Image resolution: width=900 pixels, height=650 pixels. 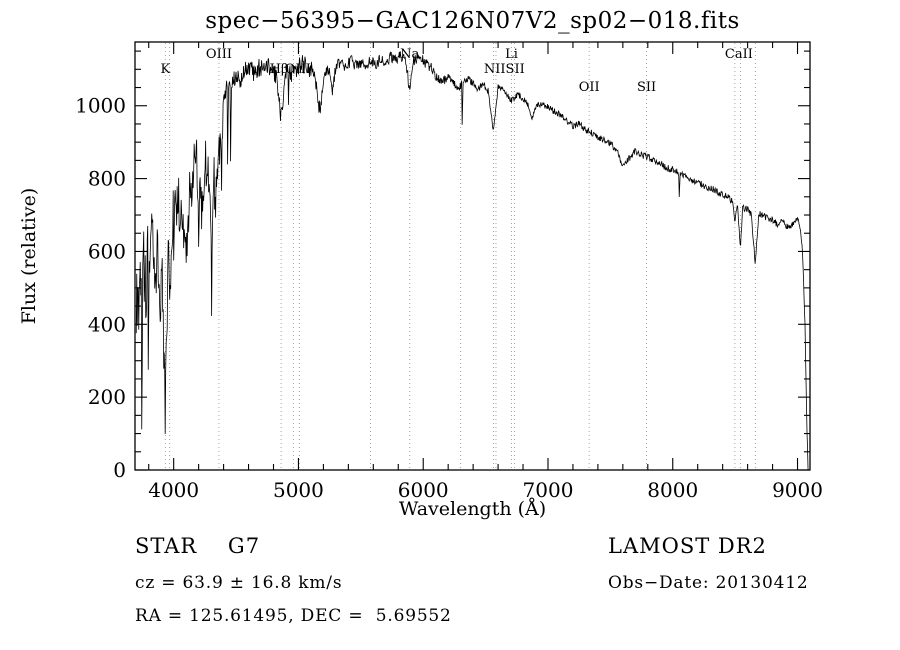 I want to click on svg-text: Li, so click(x=511, y=54).